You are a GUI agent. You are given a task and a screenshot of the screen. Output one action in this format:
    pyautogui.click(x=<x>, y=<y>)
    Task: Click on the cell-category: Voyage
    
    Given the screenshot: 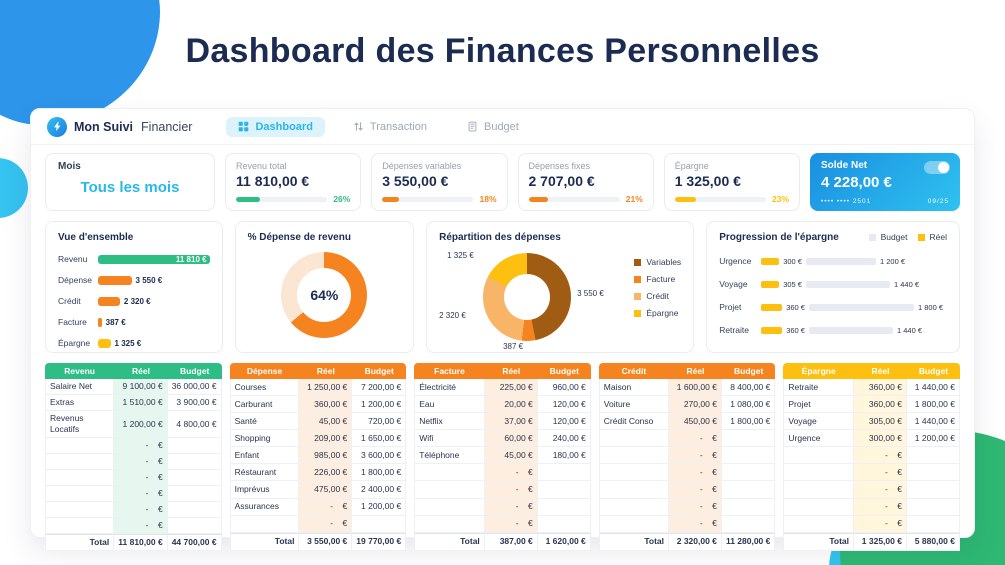 What is the action you would take?
    pyautogui.click(x=818, y=422)
    